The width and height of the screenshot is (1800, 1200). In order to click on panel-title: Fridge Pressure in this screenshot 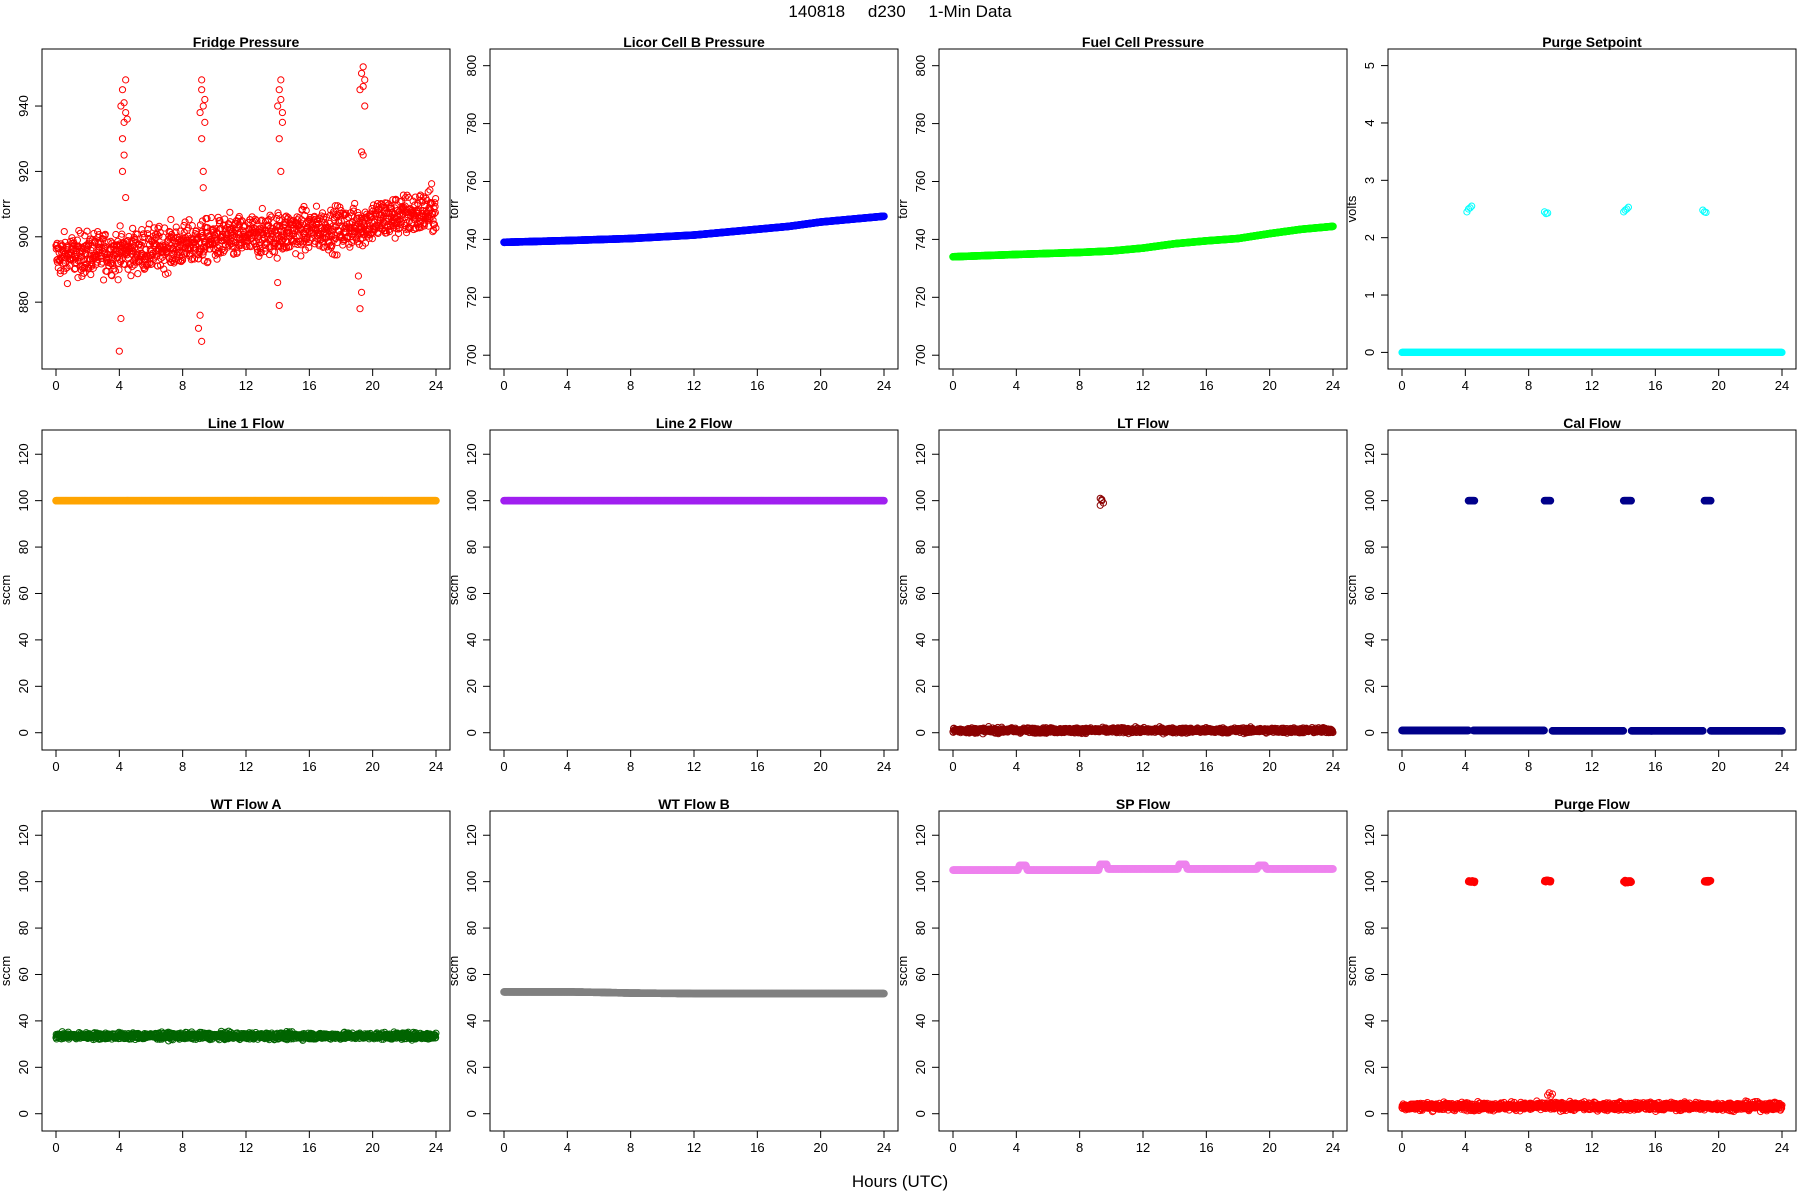, I will do `click(246, 42)`.